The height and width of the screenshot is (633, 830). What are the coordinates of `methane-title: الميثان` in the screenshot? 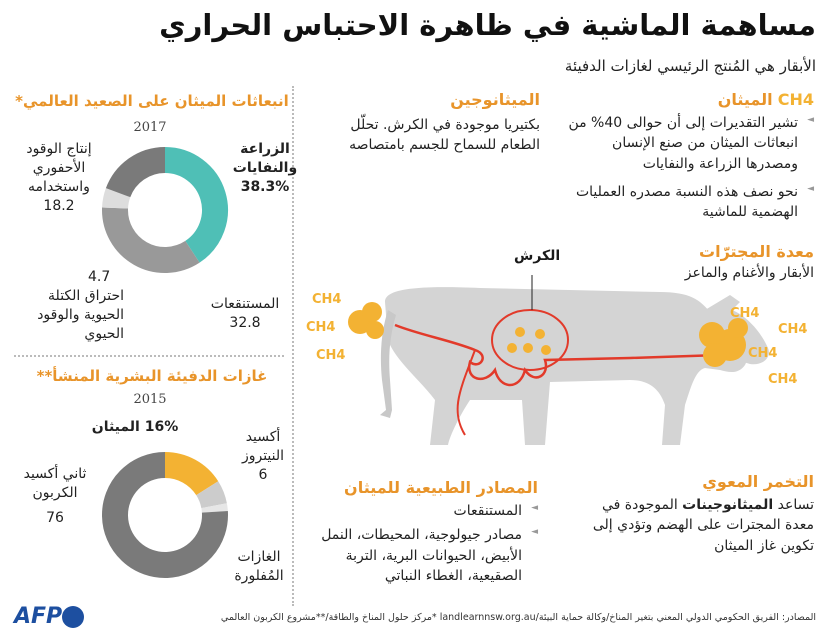 It's located at (745, 99).